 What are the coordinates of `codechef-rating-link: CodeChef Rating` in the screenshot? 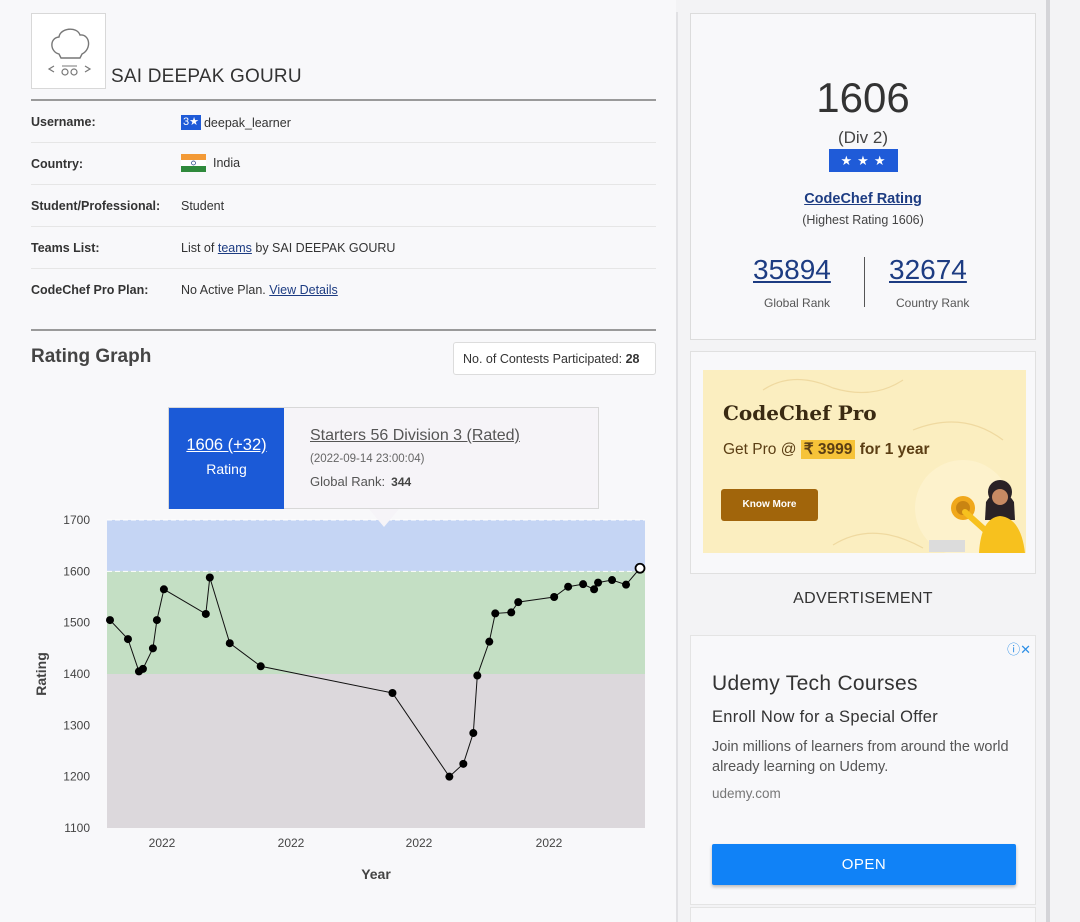 It's located at (863, 199).